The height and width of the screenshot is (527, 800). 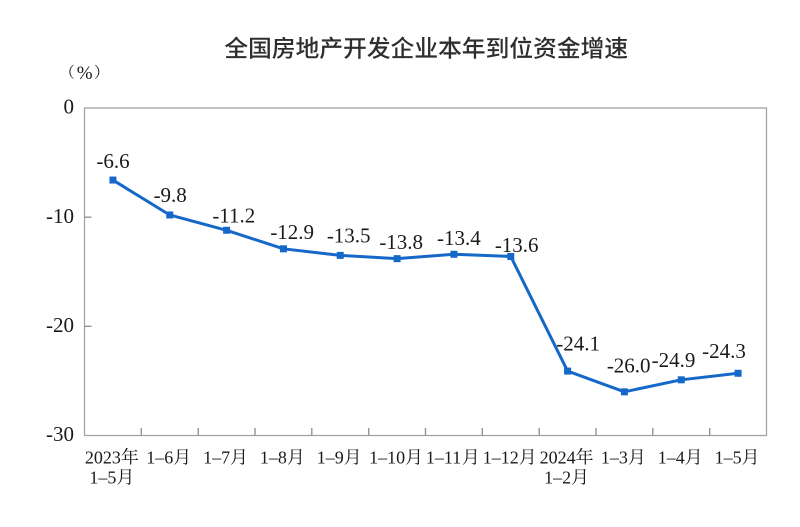 I want to click on svg-text: 2023, so click(x=103, y=457).